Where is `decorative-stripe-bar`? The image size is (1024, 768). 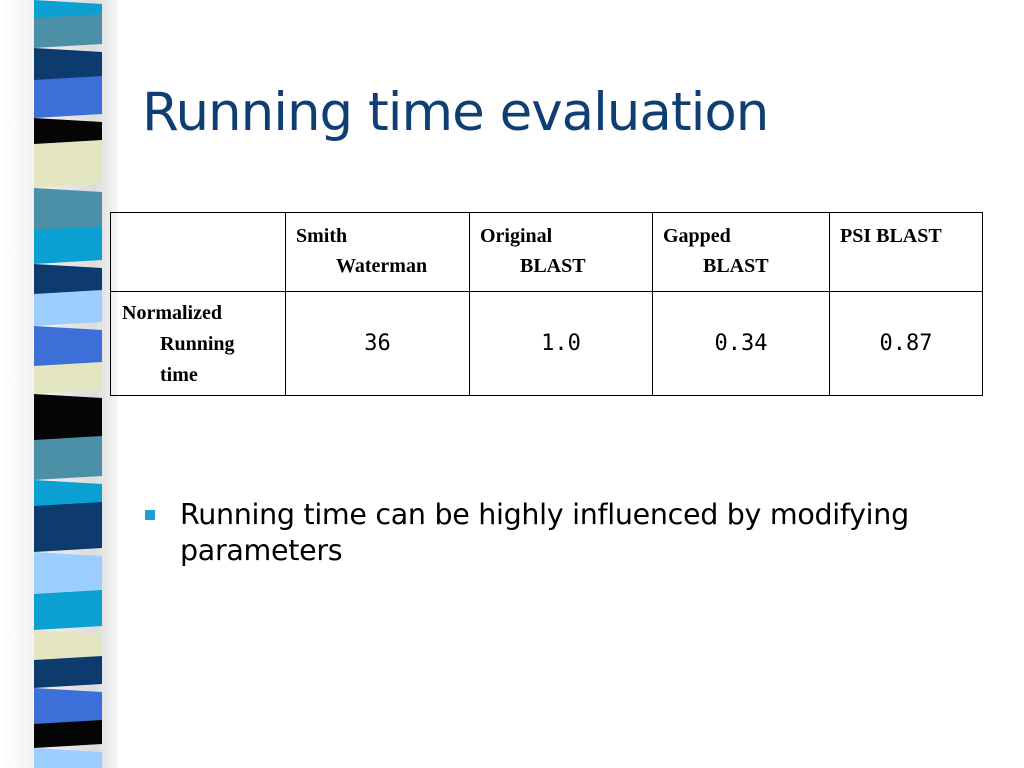 decorative-stripe-bar is located at coordinates (68, 384).